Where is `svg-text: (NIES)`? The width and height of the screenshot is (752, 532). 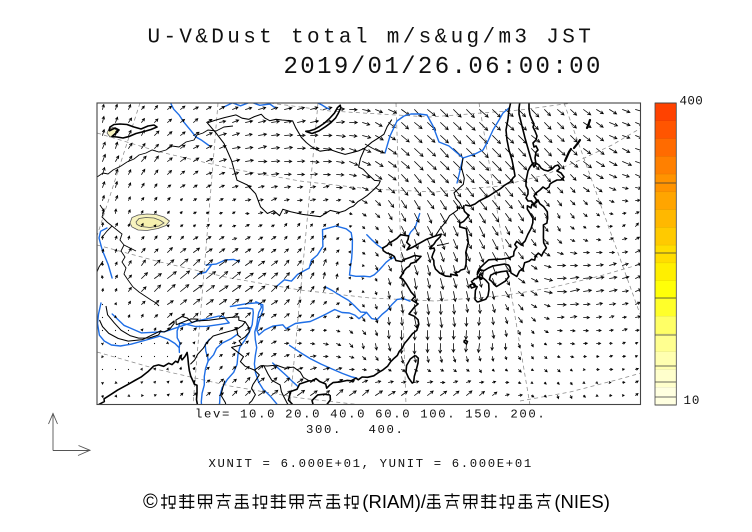
svg-text: (NIES) is located at coordinates (582, 501).